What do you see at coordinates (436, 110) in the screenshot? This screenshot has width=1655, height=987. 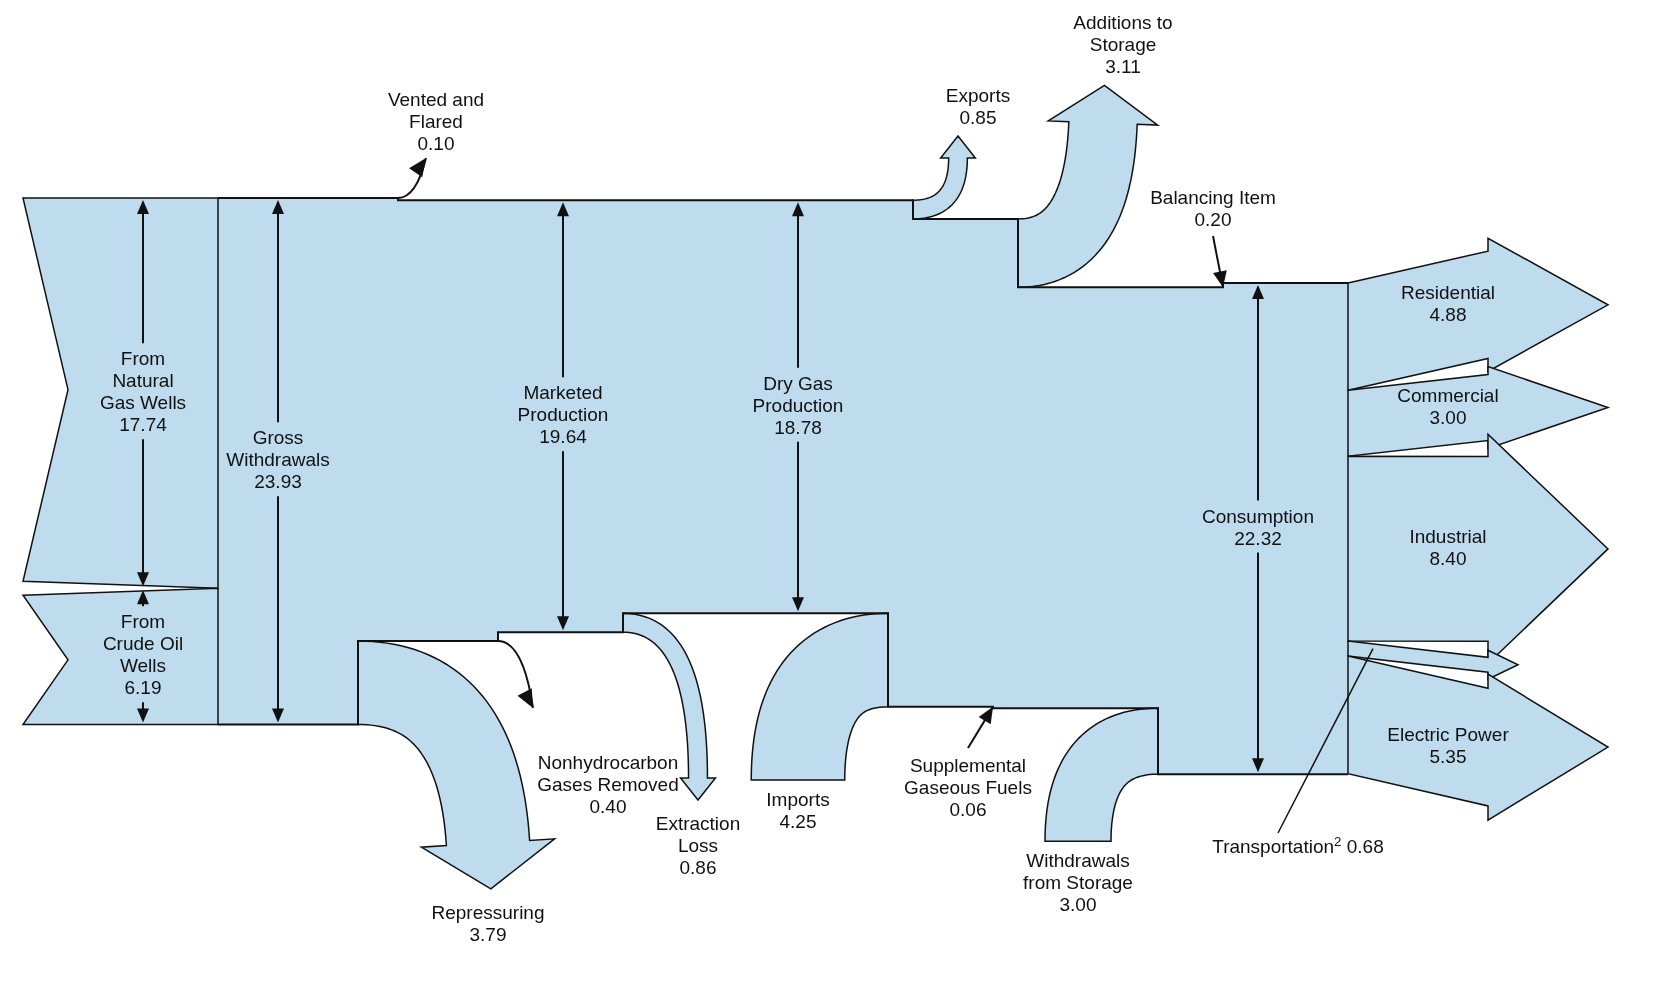 I see `category-label: Vented and Flared` at bounding box center [436, 110].